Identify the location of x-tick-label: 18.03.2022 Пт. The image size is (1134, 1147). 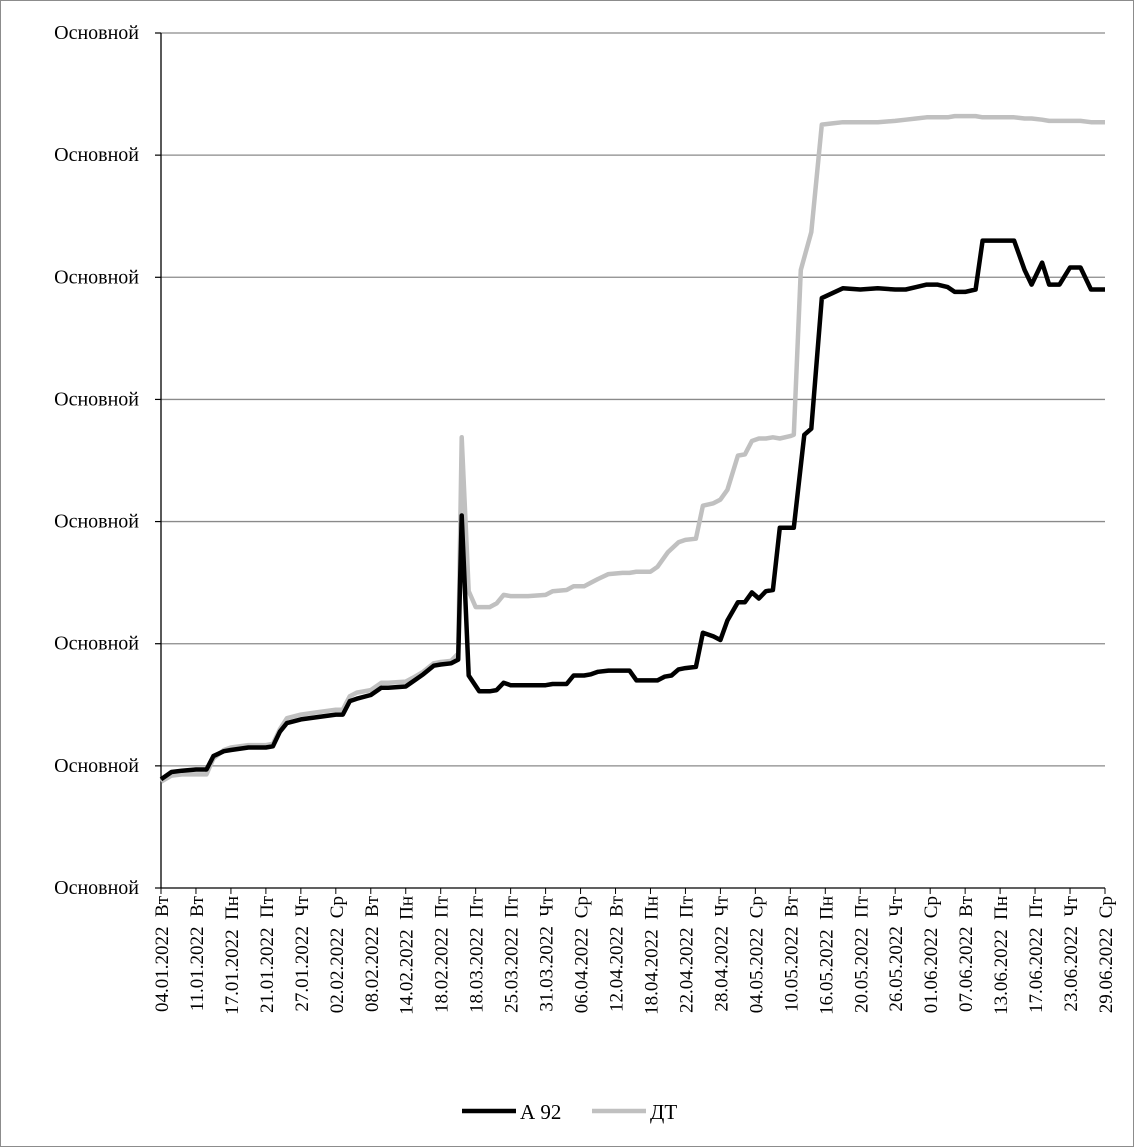
(477, 954).